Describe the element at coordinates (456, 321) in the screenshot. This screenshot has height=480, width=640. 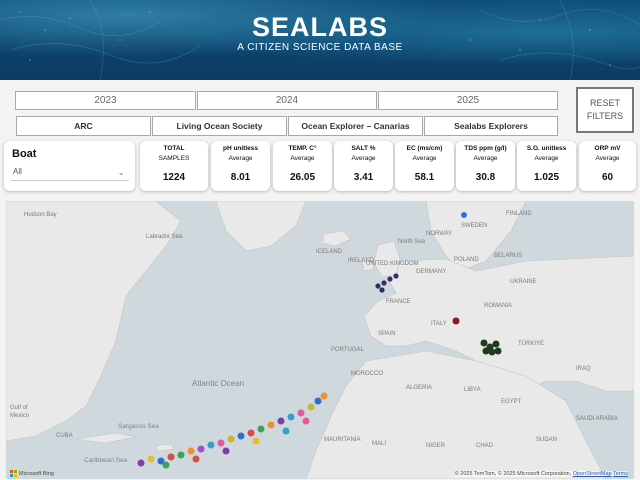
I see `sample-point-italy` at that location.